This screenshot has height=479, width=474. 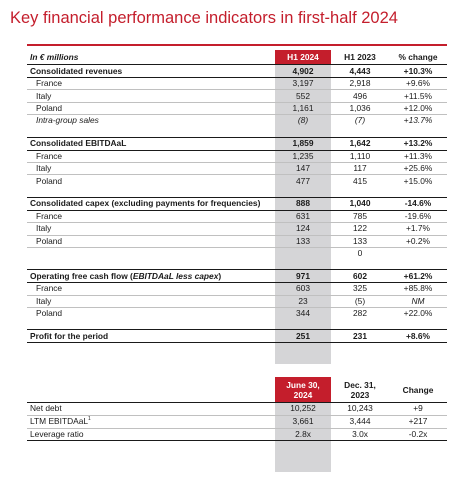 I want to click on row-value: 23, so click(x=303, y=302).